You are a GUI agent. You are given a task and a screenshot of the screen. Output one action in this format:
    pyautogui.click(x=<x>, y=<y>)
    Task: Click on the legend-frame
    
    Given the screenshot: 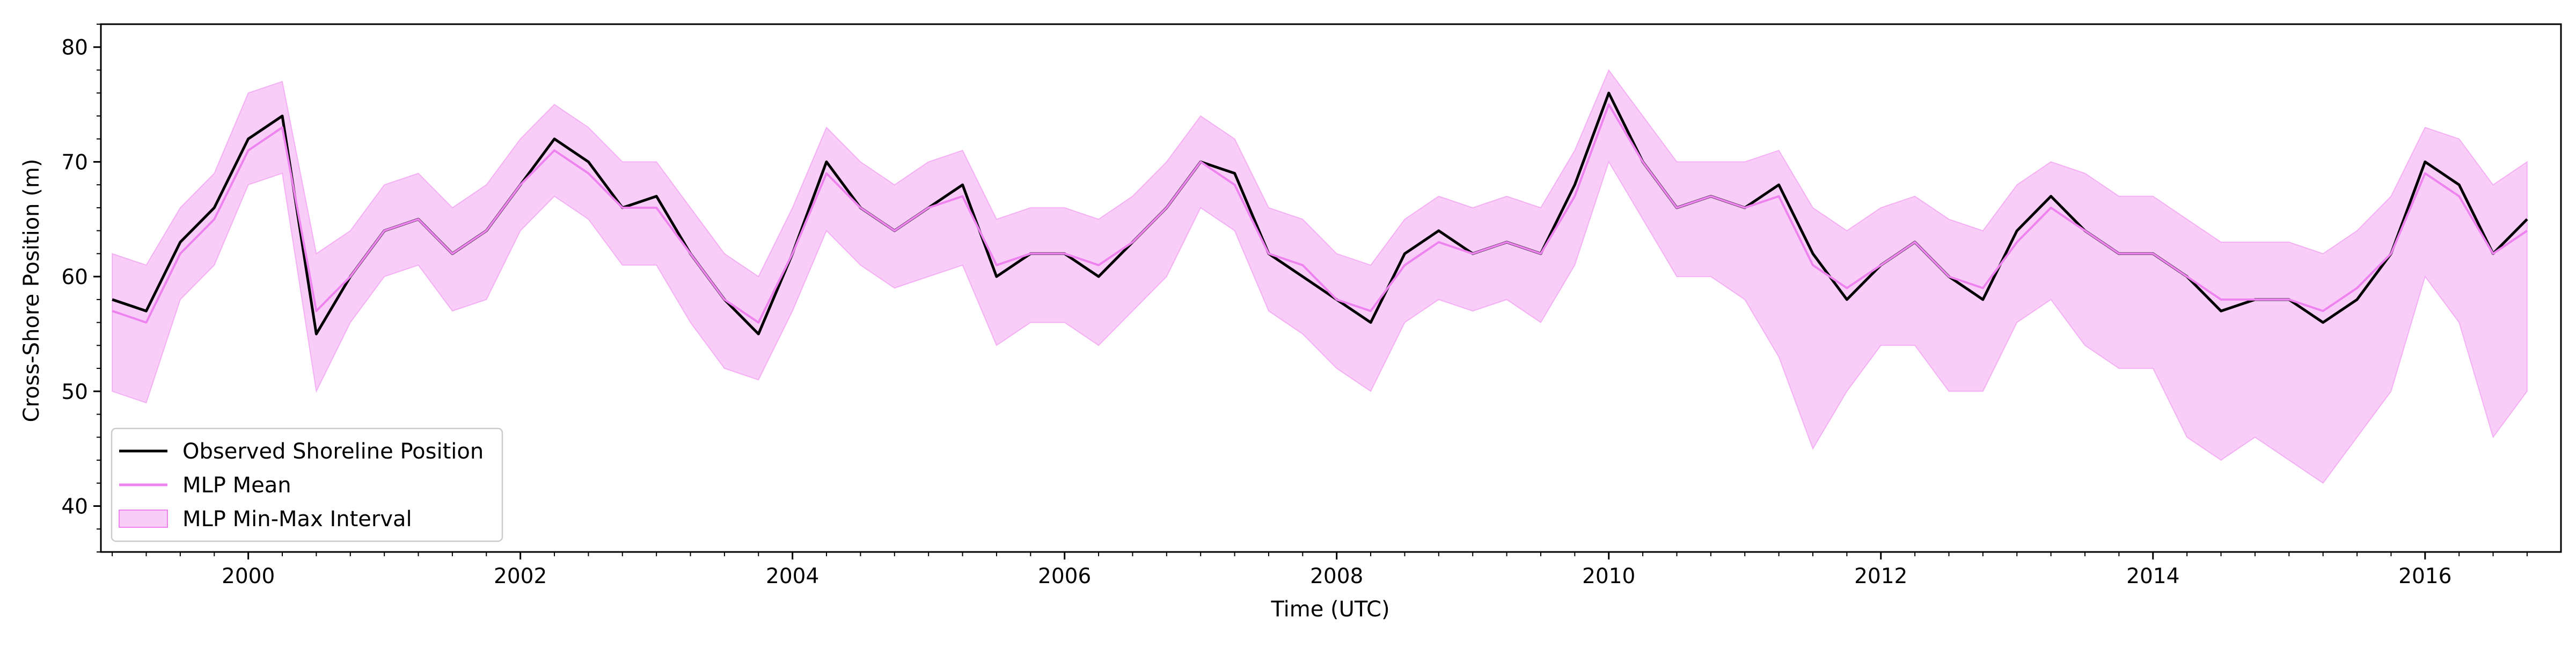 What is the action you would take?
    pyautogui.click(x=307, y=484)
    